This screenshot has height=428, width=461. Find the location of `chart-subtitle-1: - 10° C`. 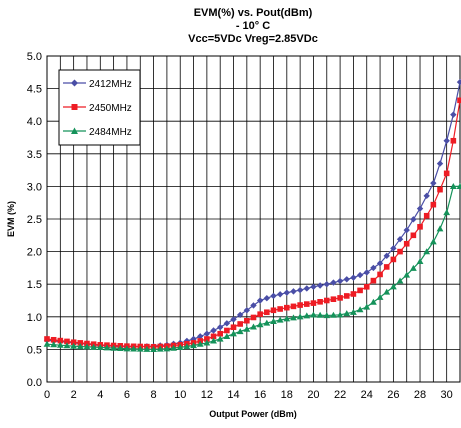

chart-subtitle-1: - 10° C is located at coordinates (253, 26).